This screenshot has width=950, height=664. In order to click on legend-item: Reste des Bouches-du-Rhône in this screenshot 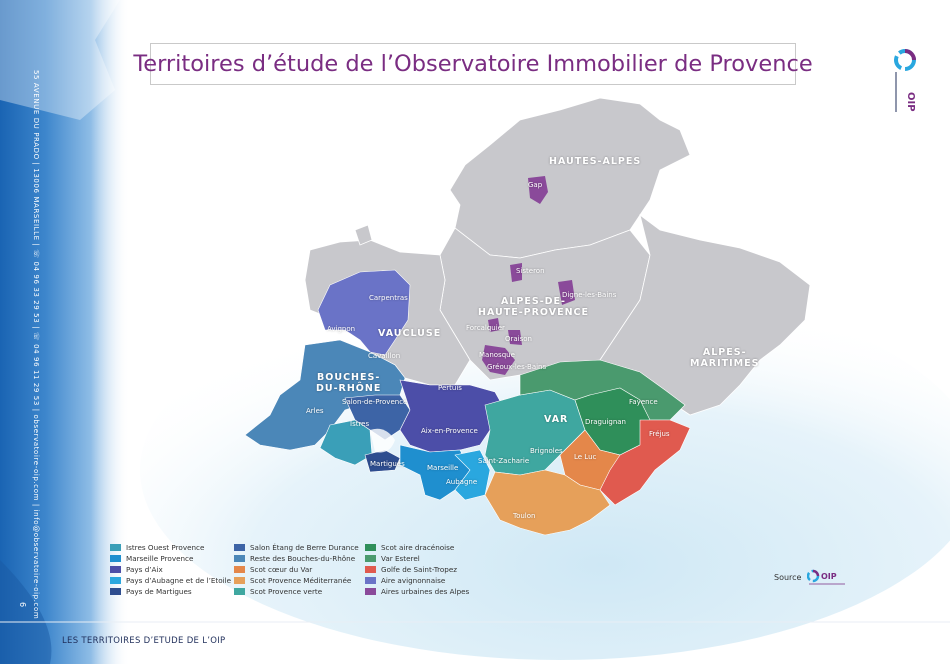, I will do `click(296, 558)`.